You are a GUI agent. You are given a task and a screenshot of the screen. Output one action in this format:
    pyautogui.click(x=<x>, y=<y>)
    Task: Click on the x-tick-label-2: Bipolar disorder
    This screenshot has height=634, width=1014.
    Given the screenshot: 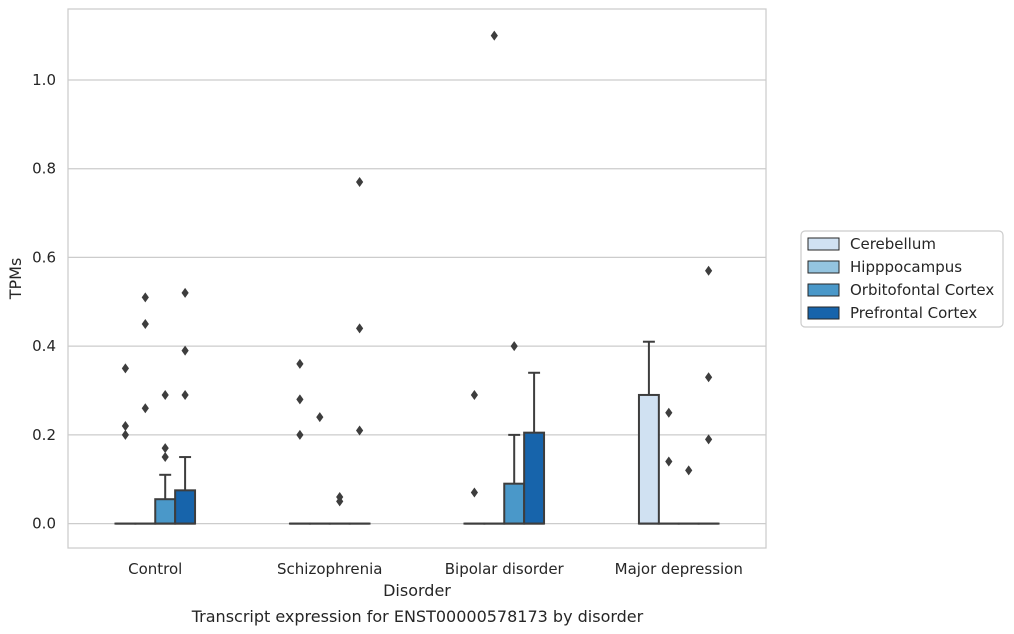 What is the action you would take?
    pyautogui.click(x=505, y=569)
    